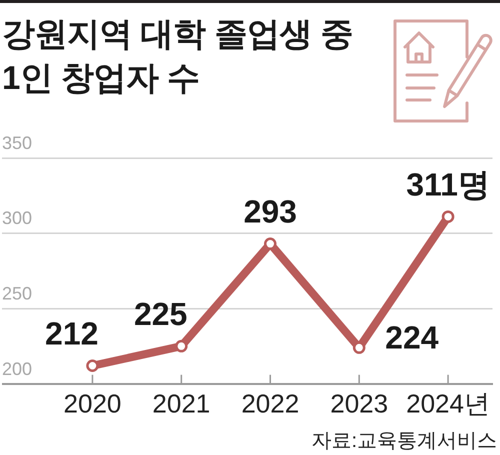 The height and width of the screenshot is (455, 500). Describe the element at coordinates (448, 403) in the screenshot. I see `x-tick-label: 2024년` at that location.